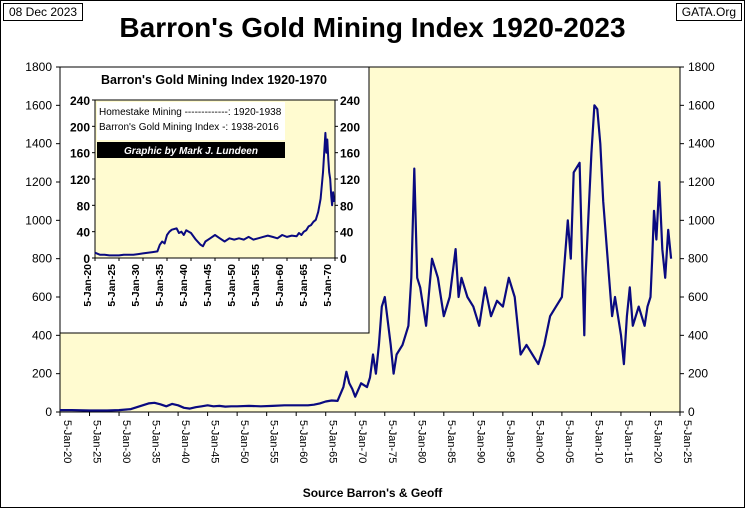  What do you see at coordinates (38, 182) in the screenshot?
I see `y-tick-label-left: 1200` at bounding box center [38, 182].